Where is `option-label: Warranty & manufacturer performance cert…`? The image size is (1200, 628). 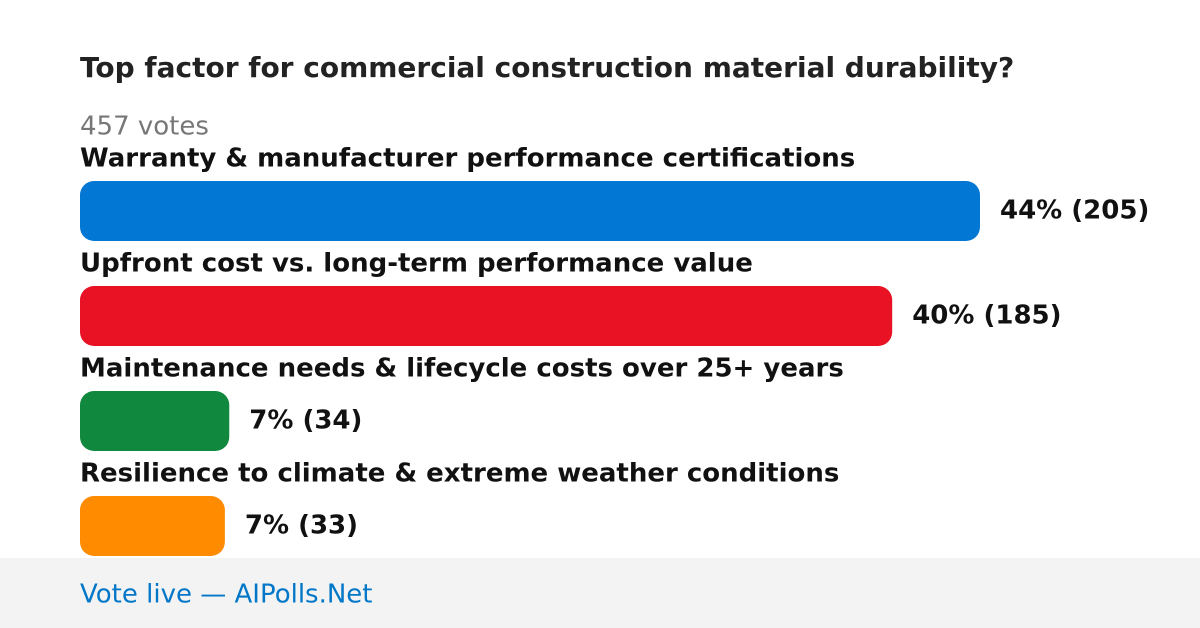
option-label: Warranty & manufacturer performance cert… is located at coordinates (467, 159).